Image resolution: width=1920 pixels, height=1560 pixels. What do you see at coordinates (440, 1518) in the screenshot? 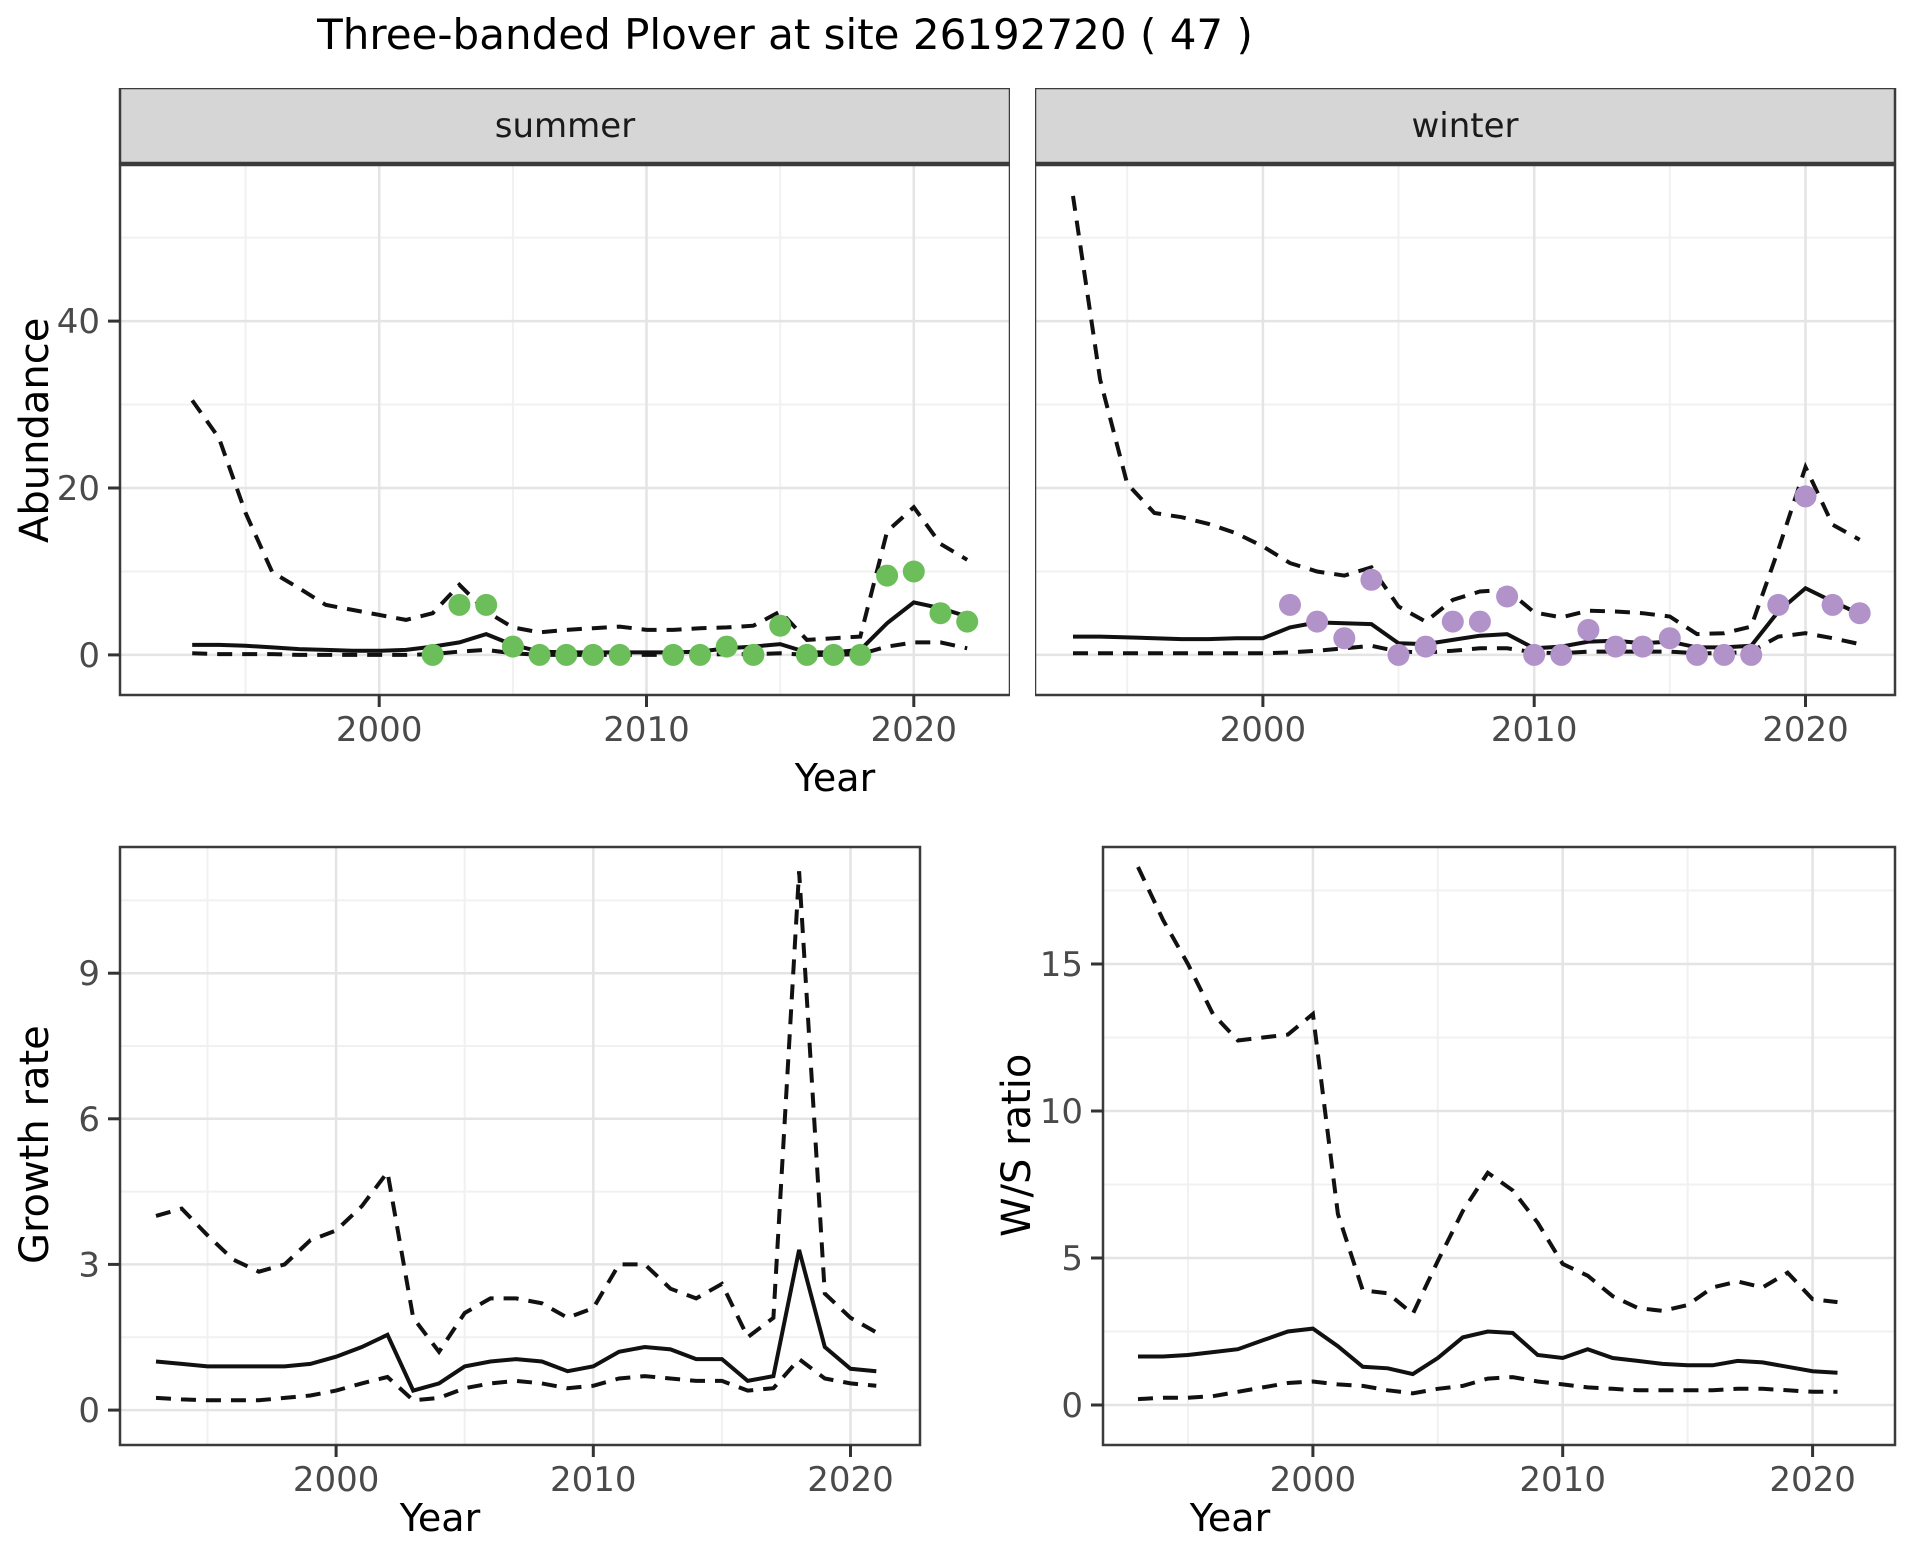
I see `x-axis-title-growth: Year` at bounding box center [440, 1518].